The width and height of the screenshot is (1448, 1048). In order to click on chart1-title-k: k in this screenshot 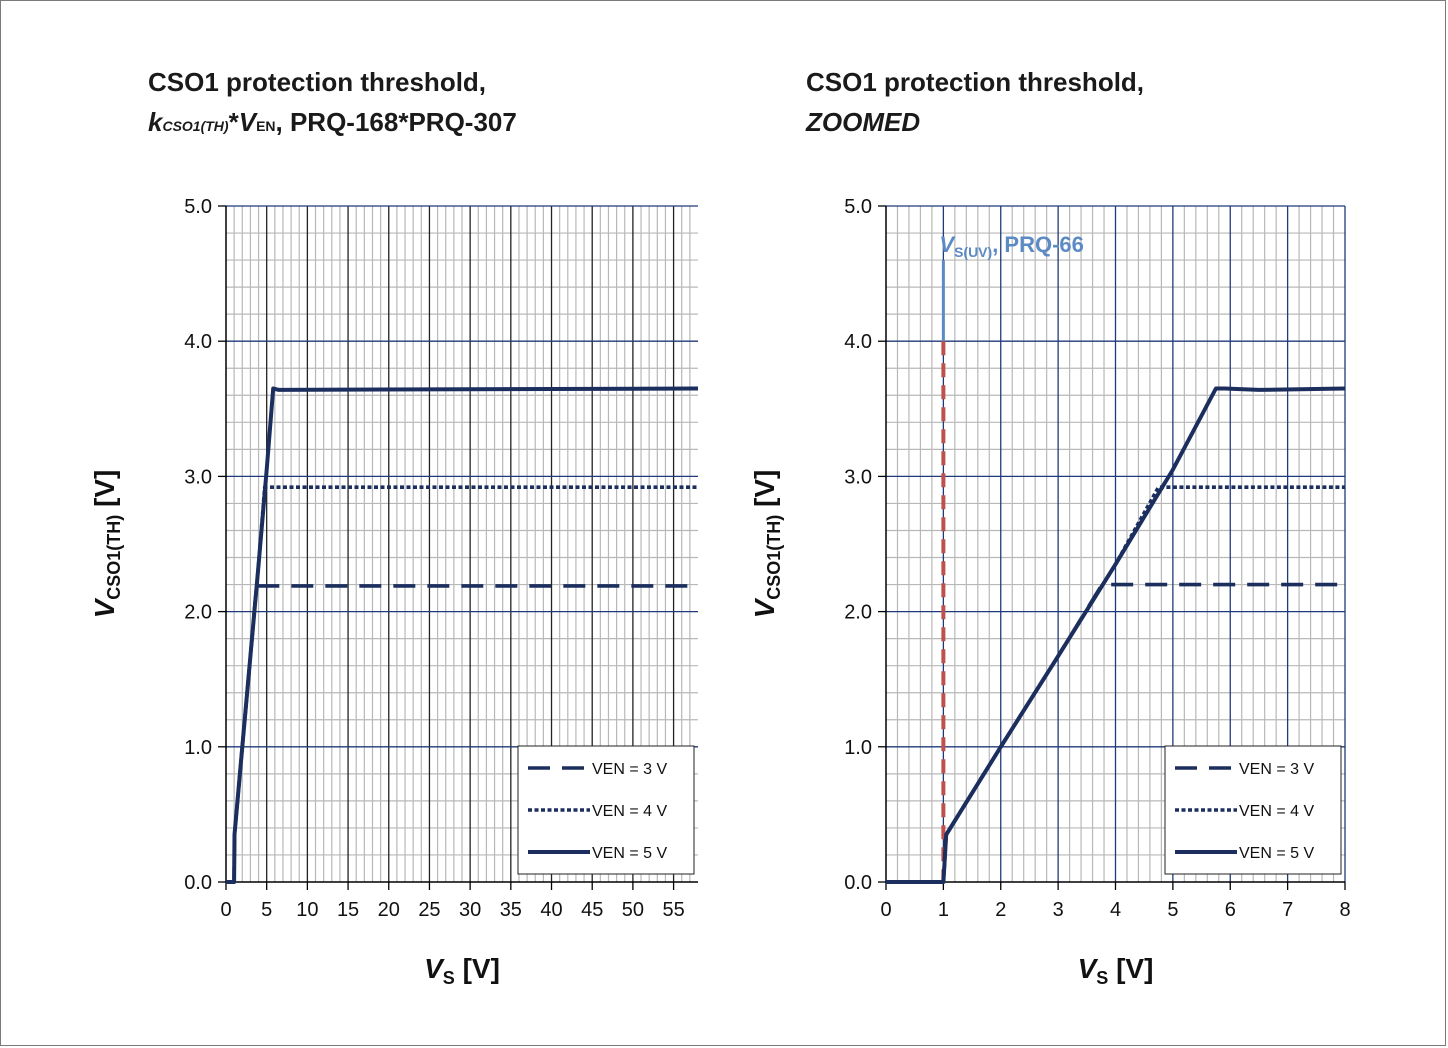, I will do `click(155, 122)`.